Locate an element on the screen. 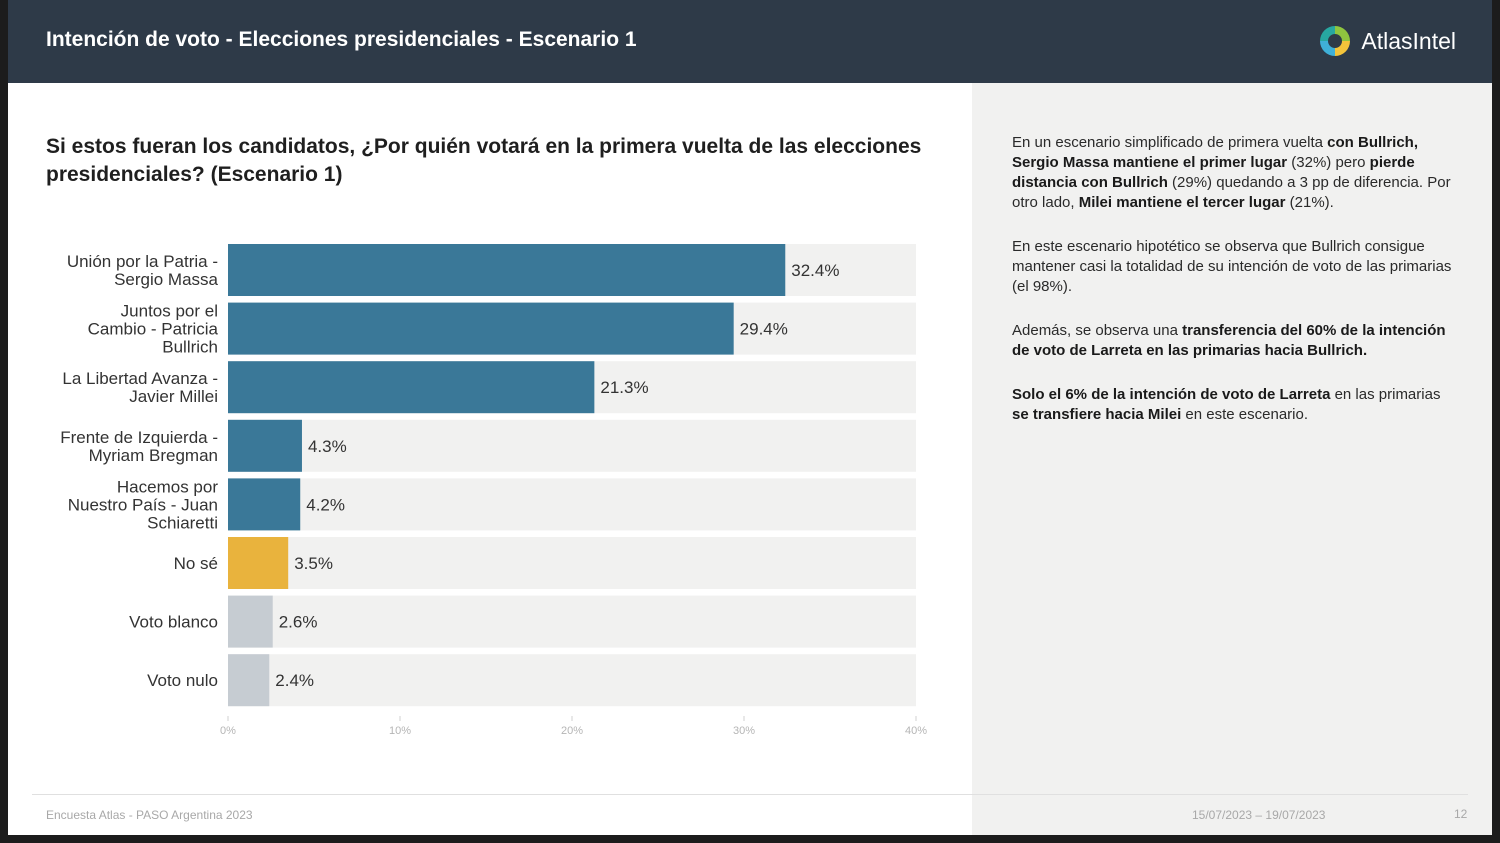 The image size is (1500, 843). footer-divider is located at coordinates (750, 794).